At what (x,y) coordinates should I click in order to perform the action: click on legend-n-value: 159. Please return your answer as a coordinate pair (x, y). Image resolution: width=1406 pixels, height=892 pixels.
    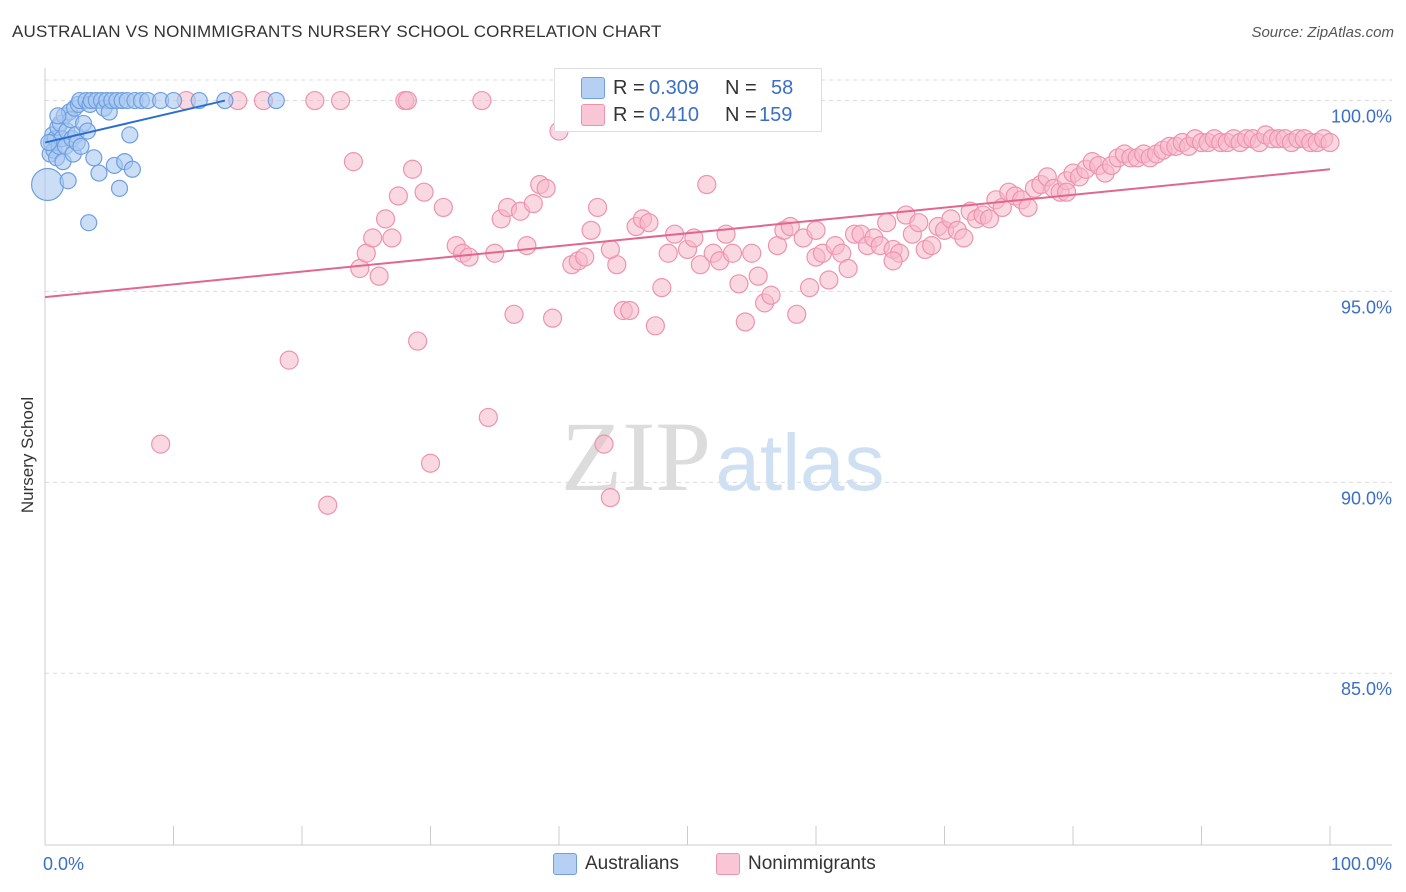
    Looking at the image, I should click on (776, 115).